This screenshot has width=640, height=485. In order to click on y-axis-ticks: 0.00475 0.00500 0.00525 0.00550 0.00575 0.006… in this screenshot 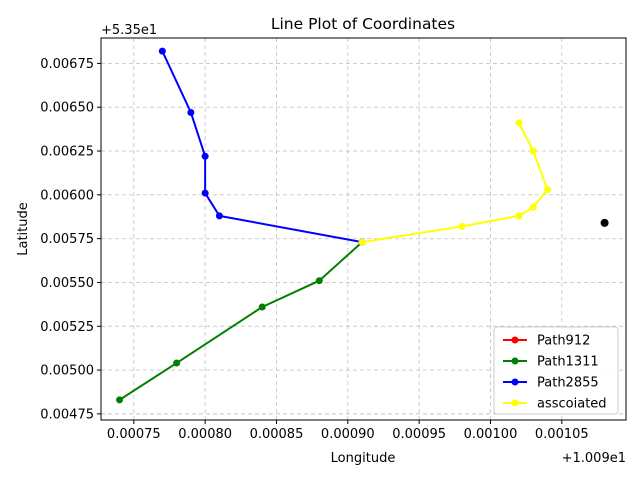, I will do `click(70, 239)`.